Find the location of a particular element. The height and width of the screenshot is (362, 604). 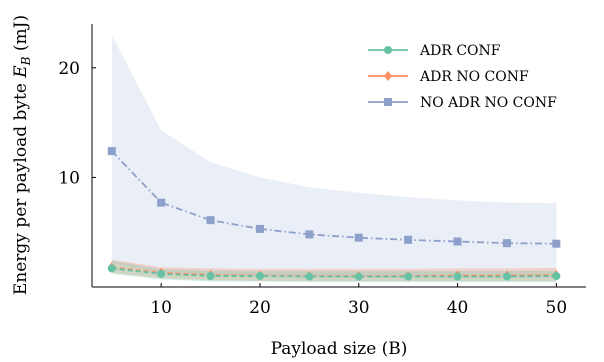

y-axis-label: Energy per payload byte EB (mJ) is located at coordinates (22, 155).